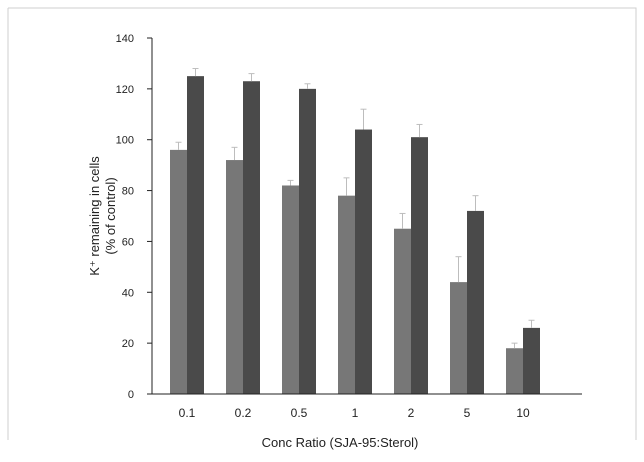  Describe the element at coordinates (299, 413) in the screenshot. I see `x-tick-label-0.5: 0.5` at that location.